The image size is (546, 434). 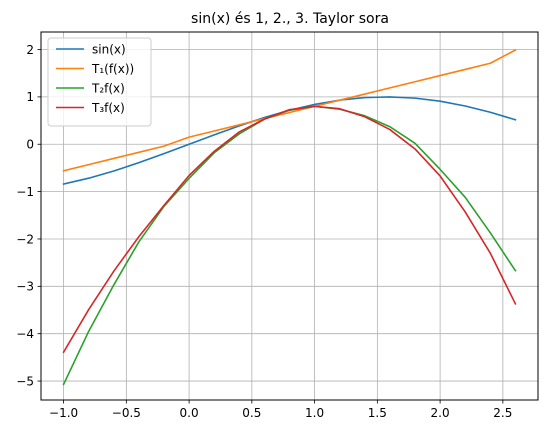 What do you see at coordinates (314, 413) in the screenshot?
I see `x-tick-label: 1.0` at bounding box center [314, 413].